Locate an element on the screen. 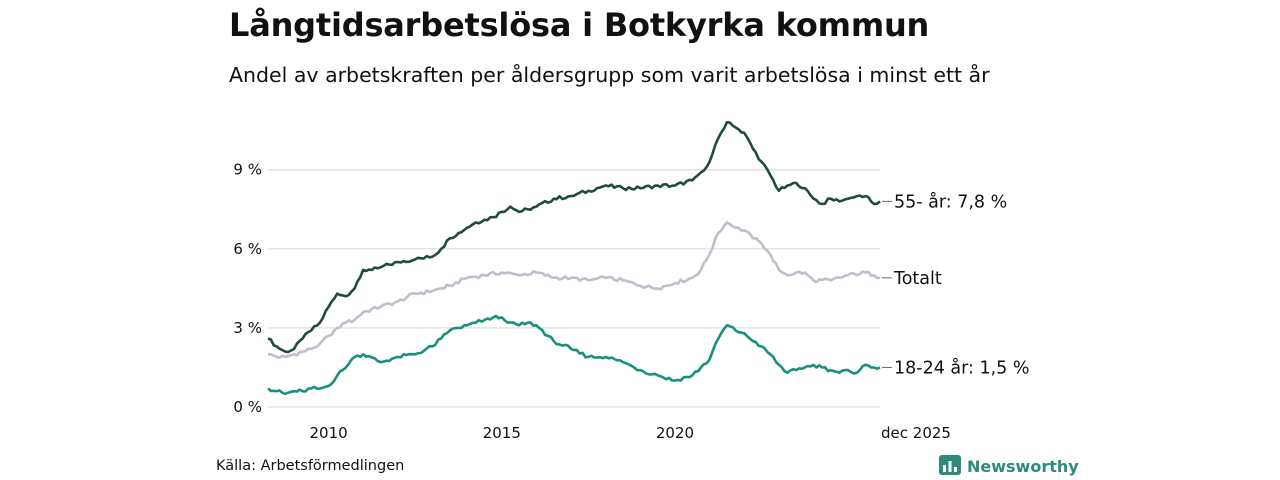 This screenshot has width=1280, height=480. y-tick-label-3: 9 % is located at coordinates (247, 170).